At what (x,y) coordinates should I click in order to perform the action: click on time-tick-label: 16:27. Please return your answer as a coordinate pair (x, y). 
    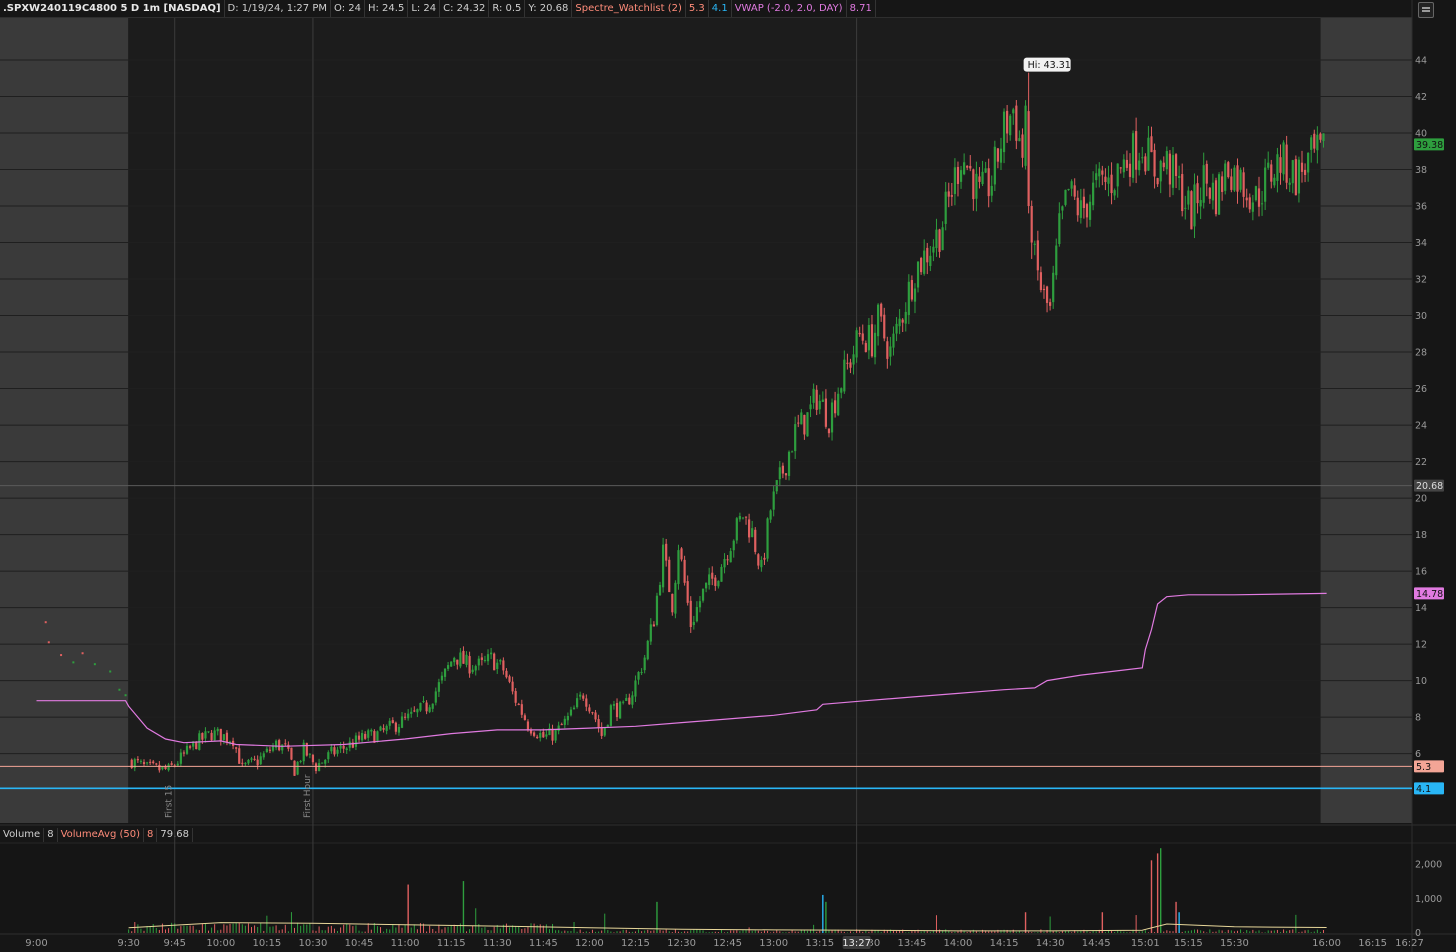
    Looking at the image, I should click on (1409, 943).